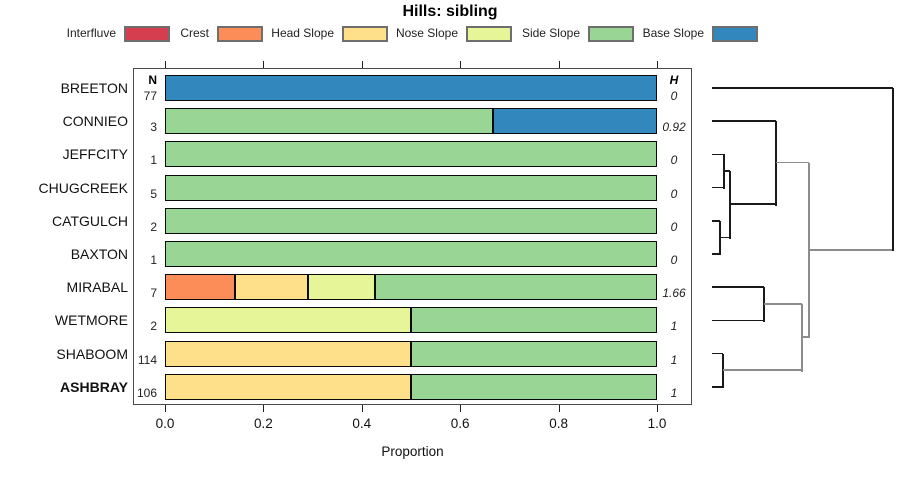 This screenshot has height=480, width=900. Describe the element at coordinates (153, 226) in the screenshot. I see `n-value: 2` at that location.